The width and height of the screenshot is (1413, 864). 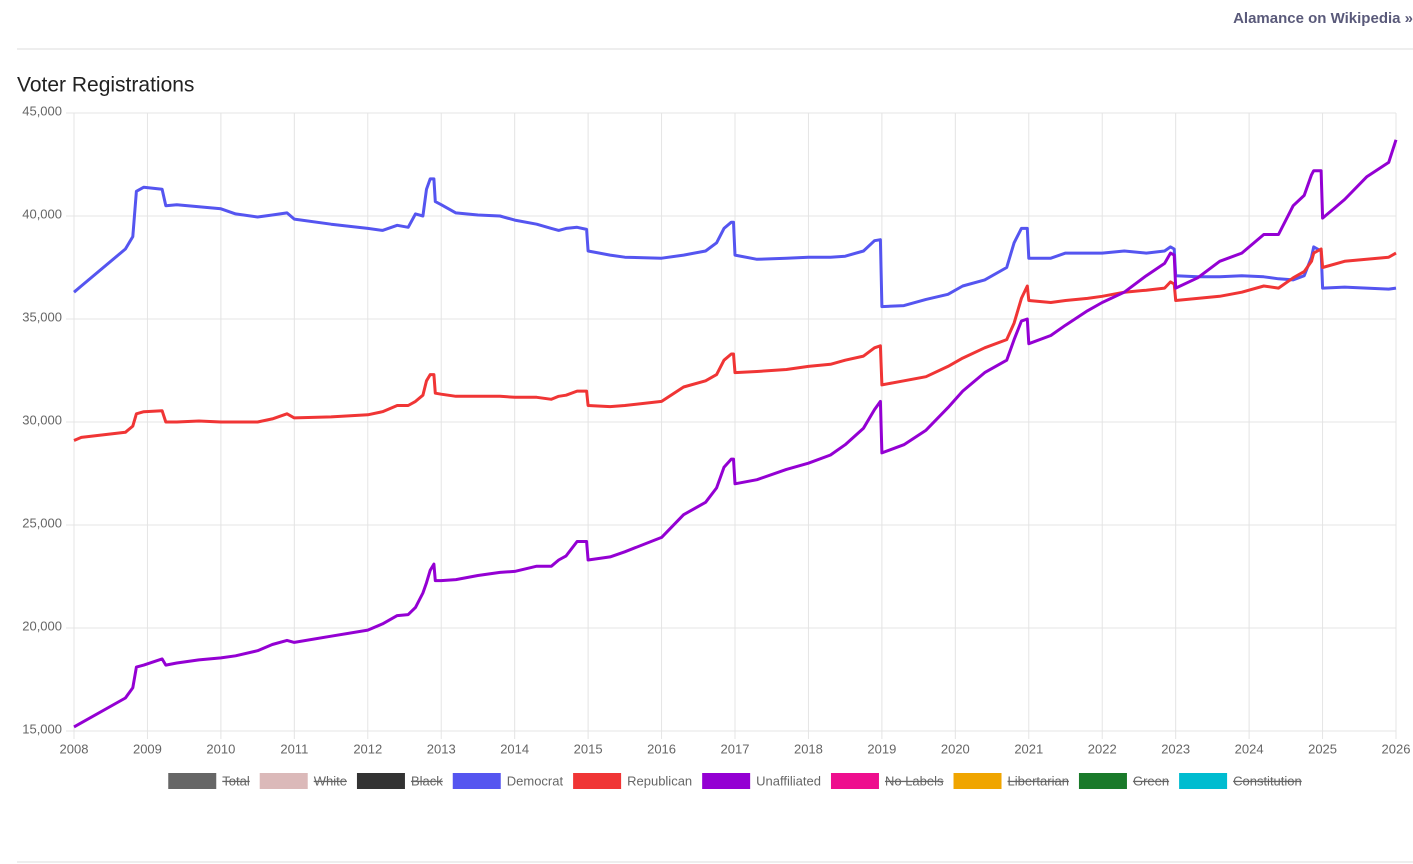 I want to click on y-tick-label: 40,000, so click(x=42, y=213).